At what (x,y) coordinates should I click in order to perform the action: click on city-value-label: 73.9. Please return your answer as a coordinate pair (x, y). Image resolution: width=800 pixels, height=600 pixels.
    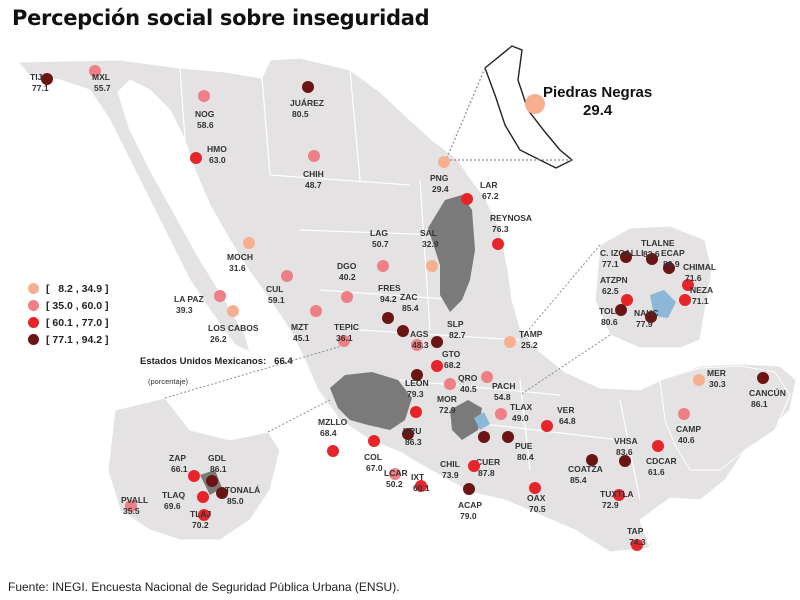
    Looking at the image, I should click on (450, 475).